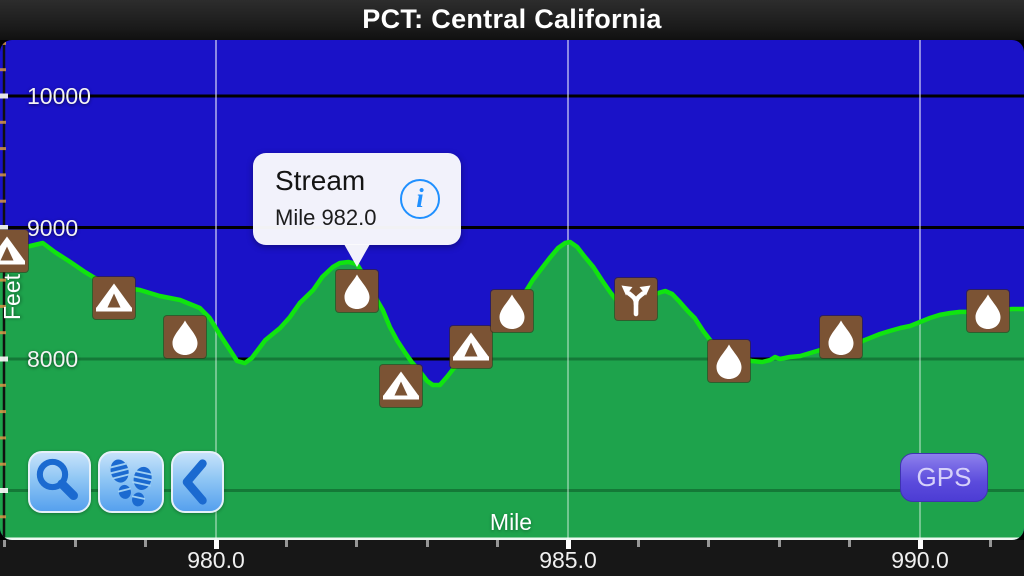  I want to click on waypoint-icon-junction, so click(636, 299).